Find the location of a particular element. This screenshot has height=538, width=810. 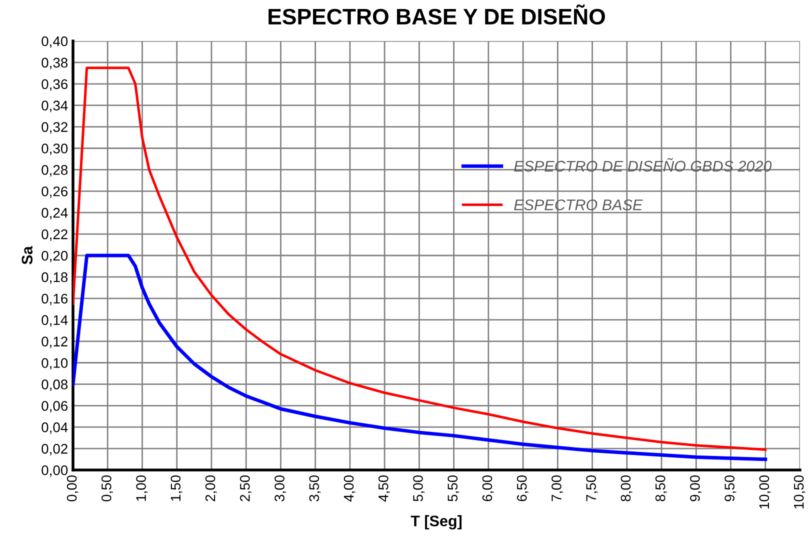

y-tick-label: 0,28 is located at coordinates (55, 171).